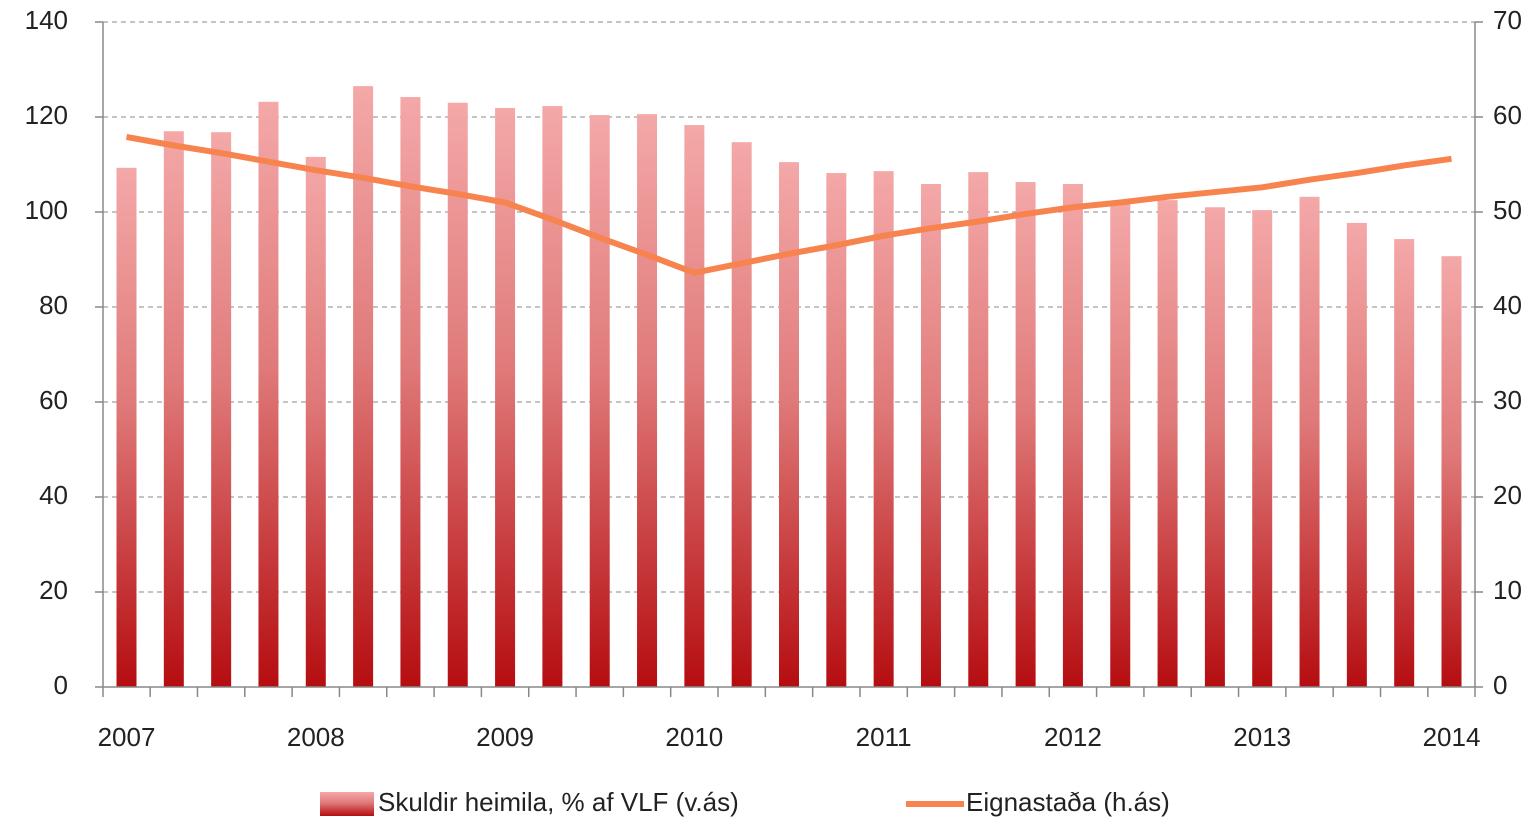  What do you see at coordinates (505, 737) in the screenshot?
I see `x-tick-label: 2009` at bounding box center [505, 737].